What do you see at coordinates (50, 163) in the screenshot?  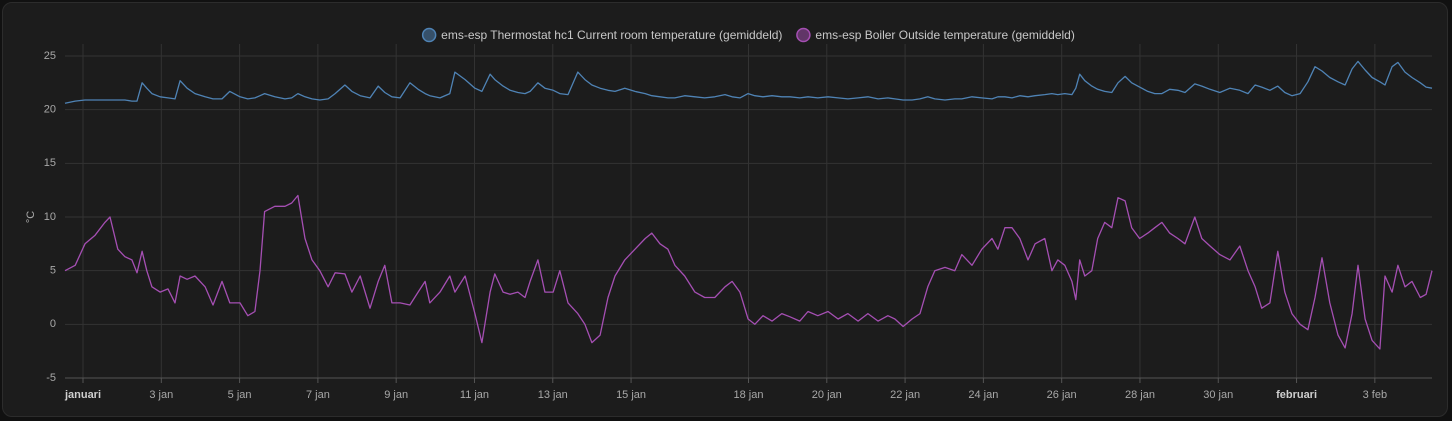 I see `y-tick-label: 15` at bounding box center [50, 163].